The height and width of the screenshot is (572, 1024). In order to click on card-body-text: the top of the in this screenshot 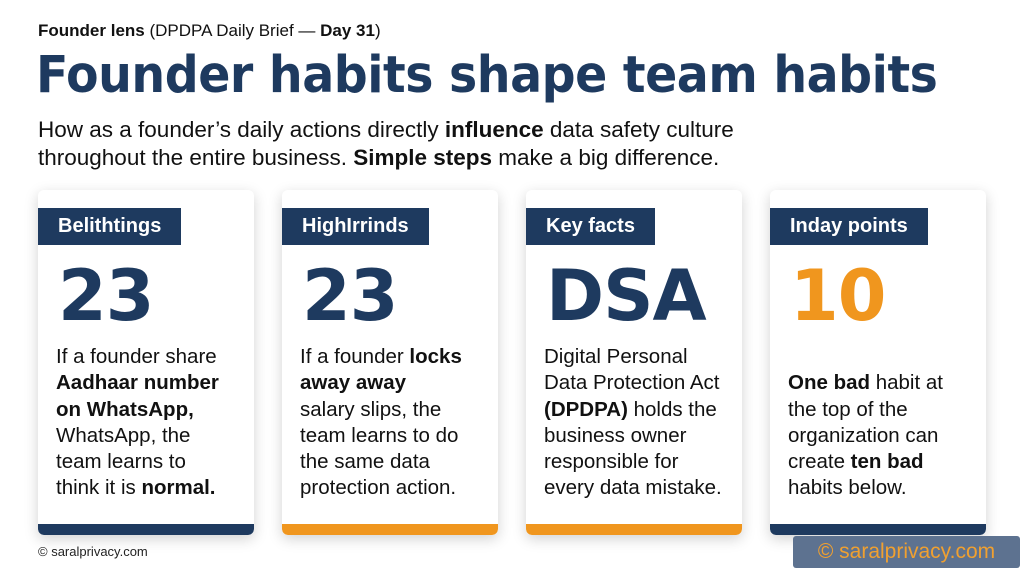, I will do `click(848, 409)`.